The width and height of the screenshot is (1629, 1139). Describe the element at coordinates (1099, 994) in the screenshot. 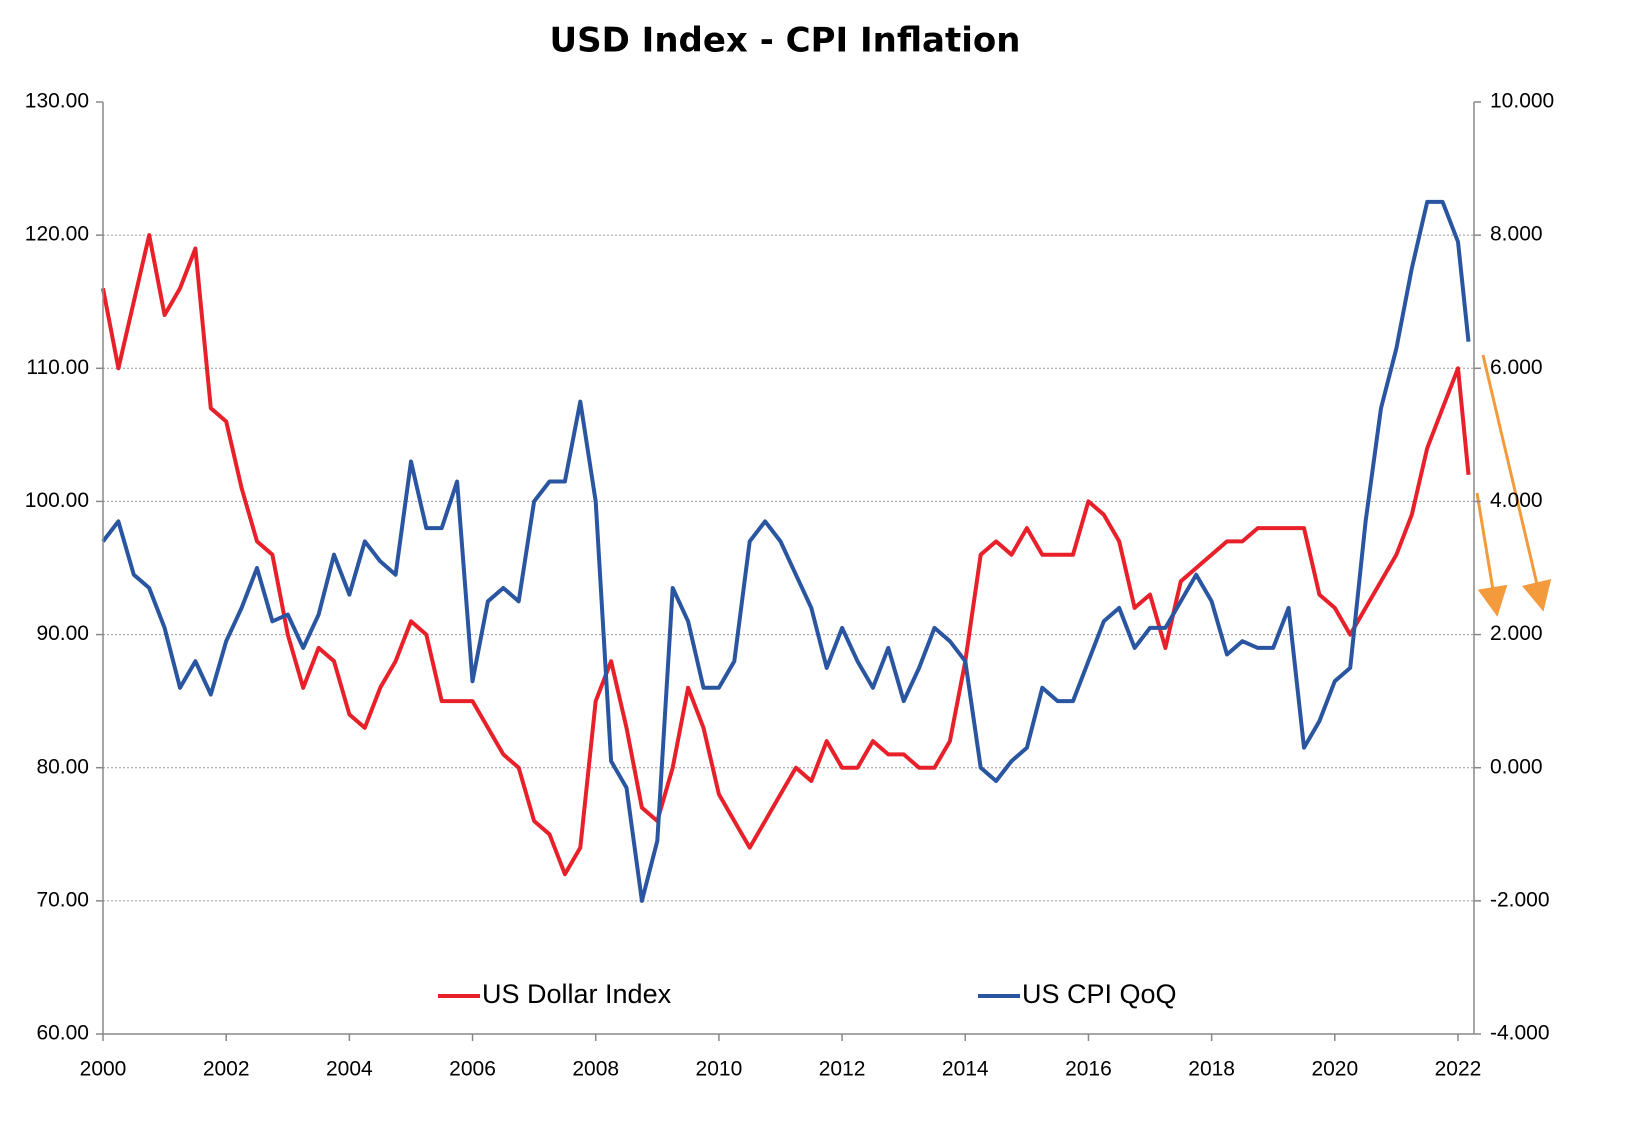

I see `legend-label: US CPI QoQ` at that location.